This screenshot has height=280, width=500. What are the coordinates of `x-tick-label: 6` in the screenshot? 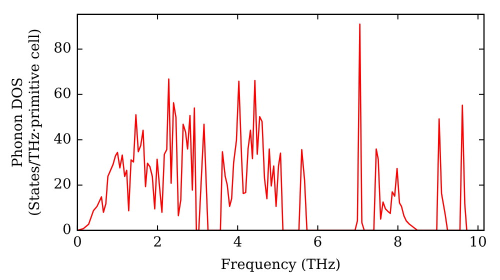 It's located at (317, 242).